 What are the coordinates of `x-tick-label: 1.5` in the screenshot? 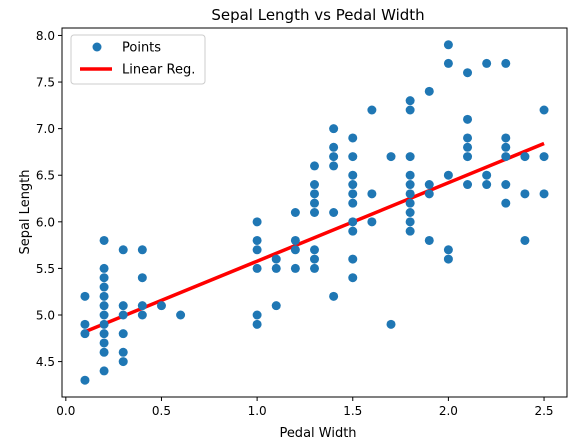 It's located at (352, 411).